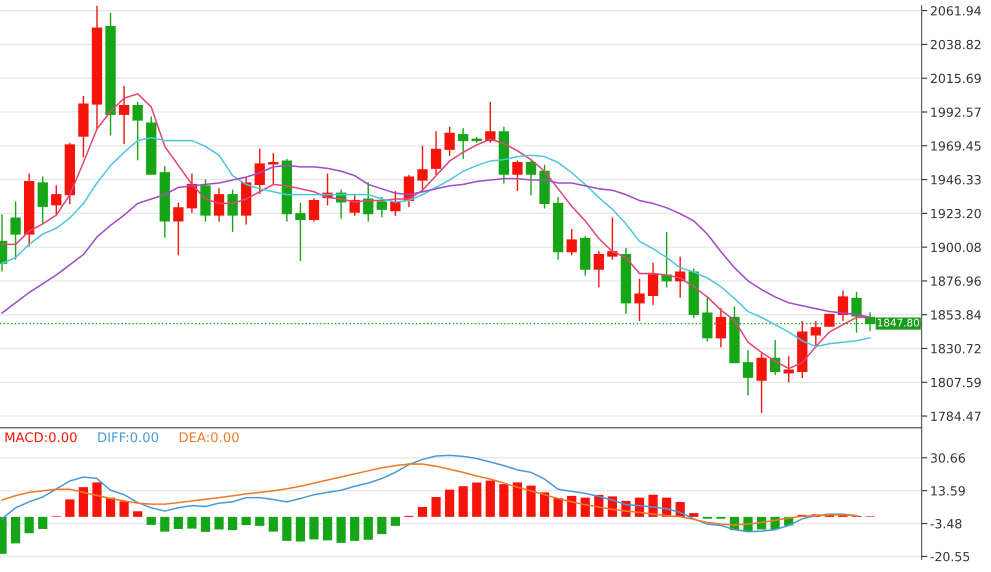 Image resolution: width=991 pixels, height=572 pixels. Describe the element at coordinates (41, 437) in the screenshot. I see `text: MACD:0.00` at that location.